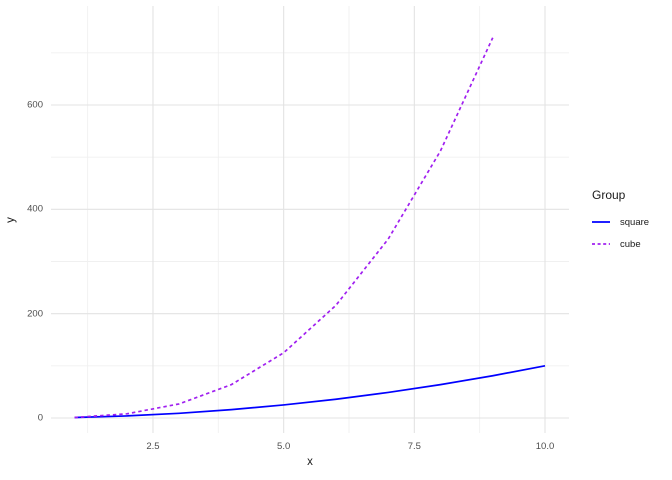 This screenshot has height=480, width=672. I want to click on y-tick-label: 400, so click(35, 209).